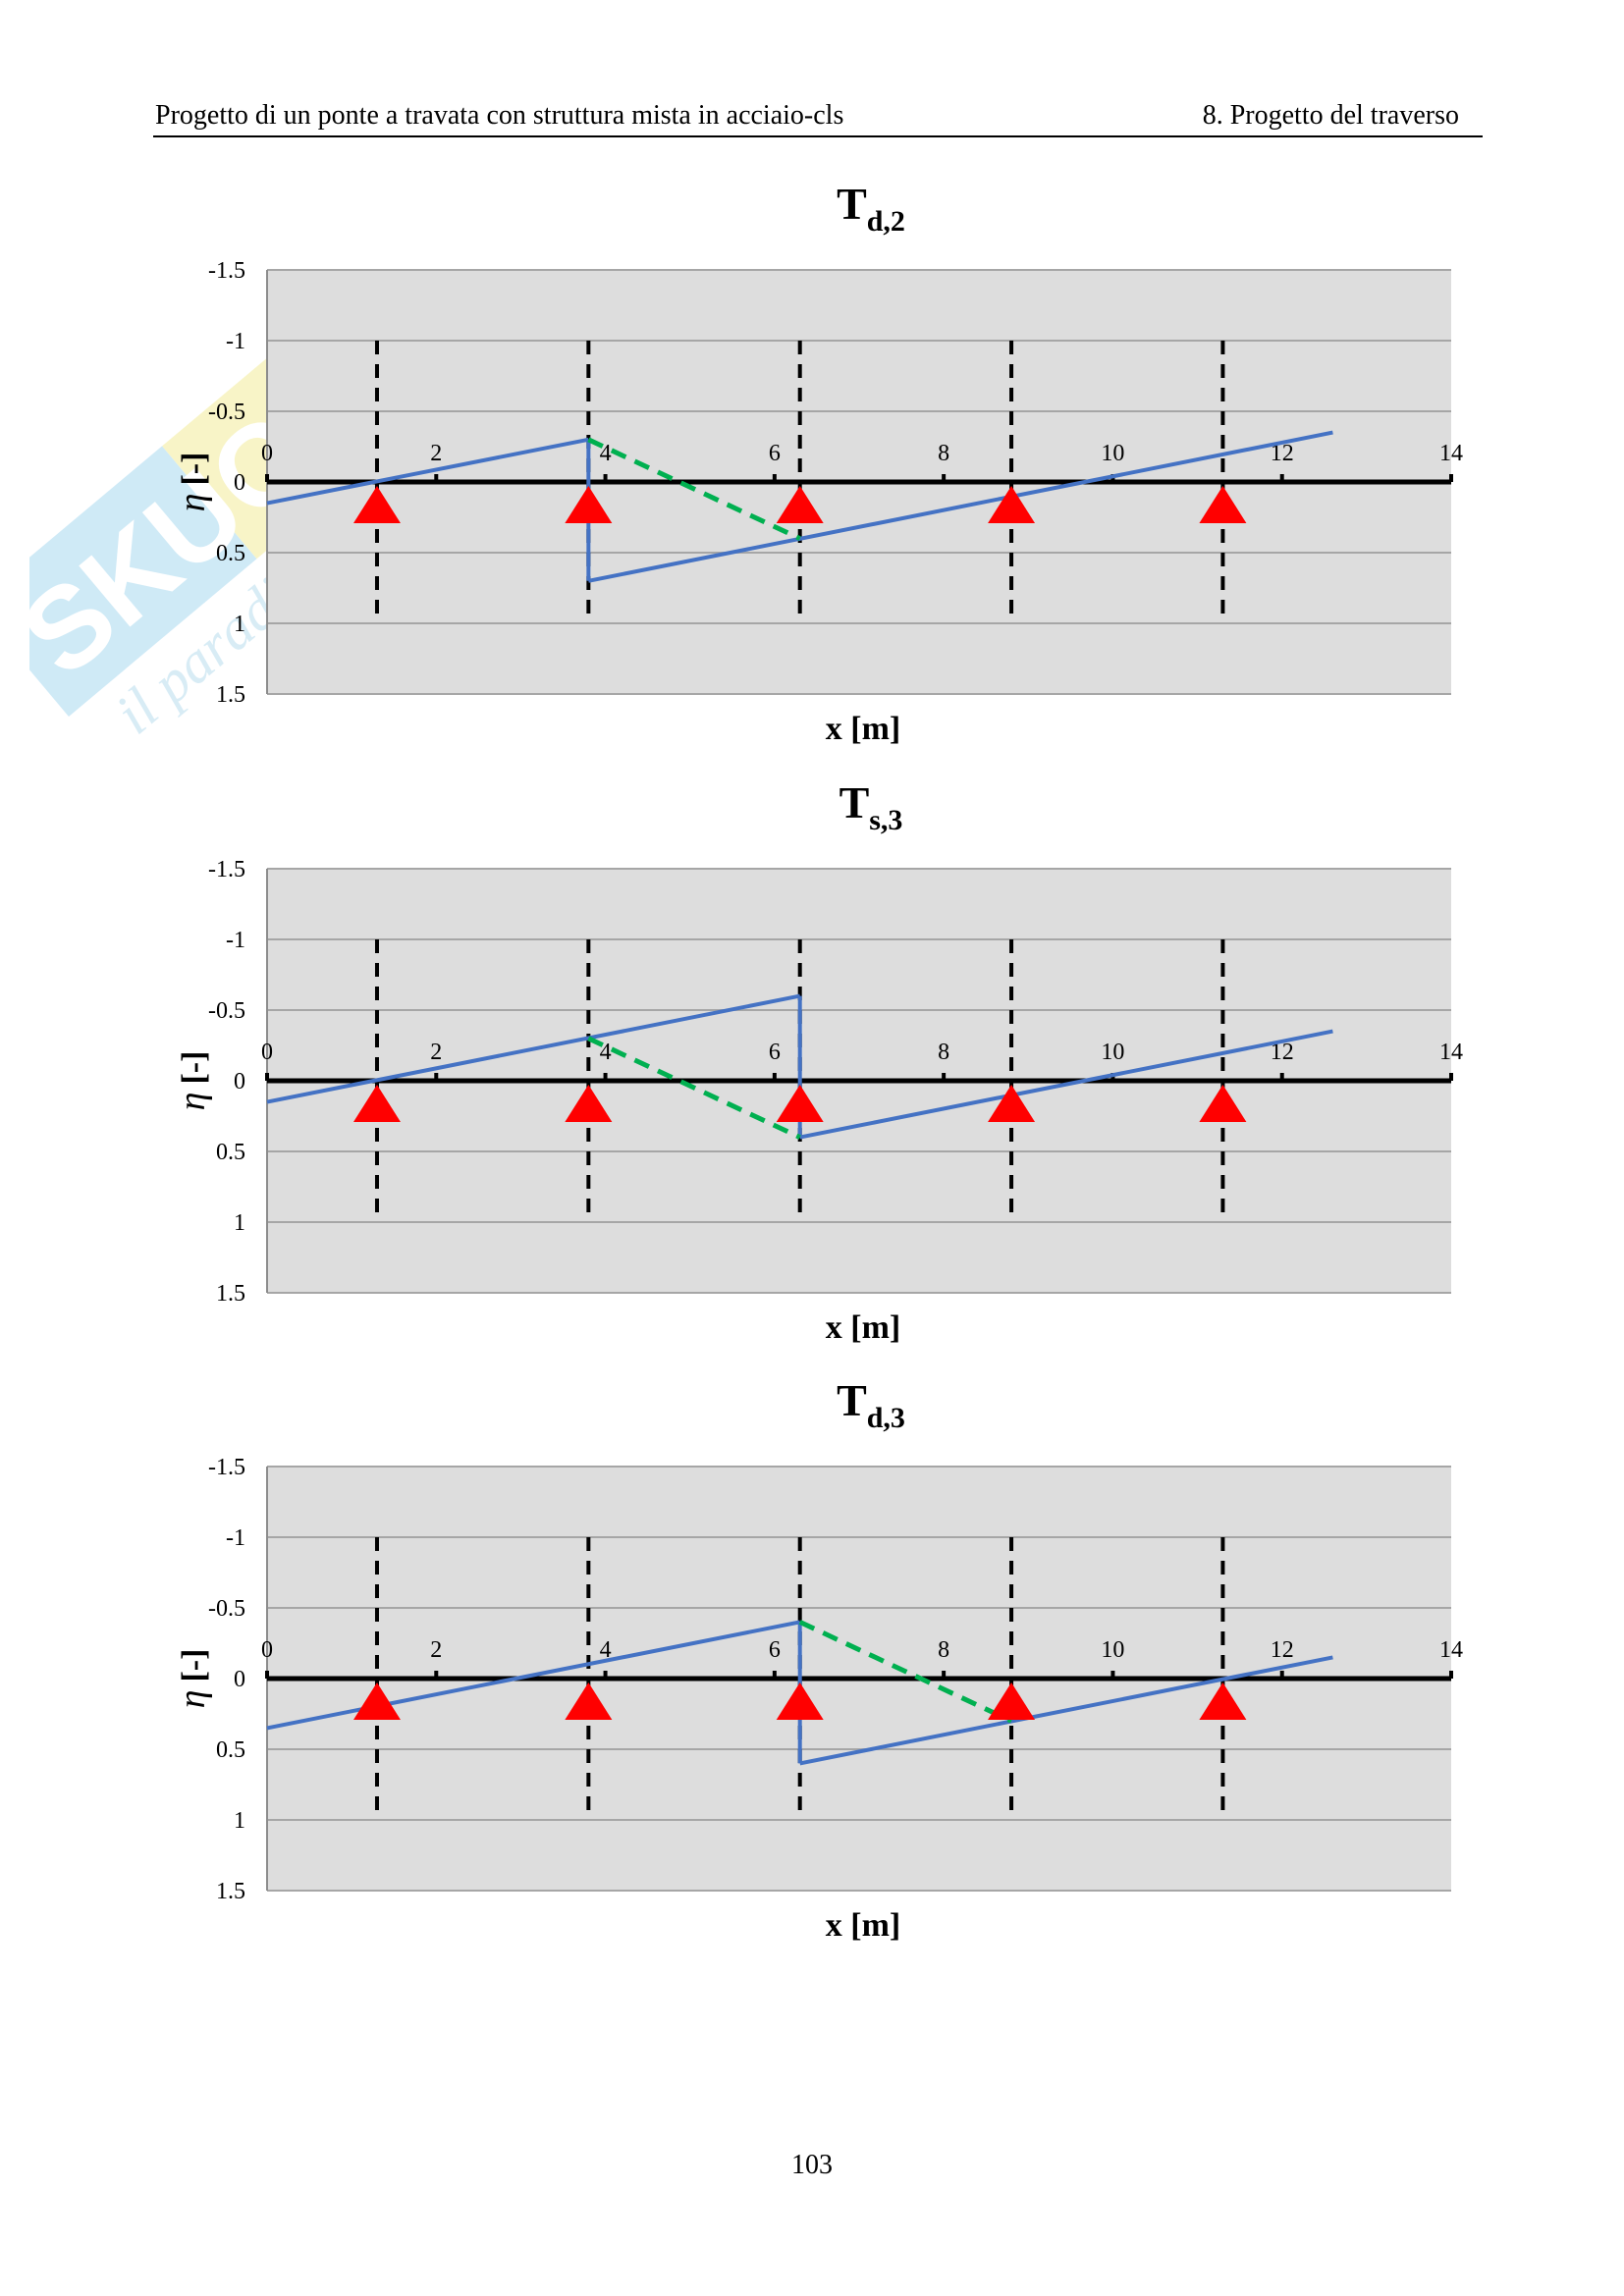 The image size is (1624, 2296). Describe the element at coordinates (885, 820) in the screenshot. I see `chart-title-subscript: s,3` at that location.